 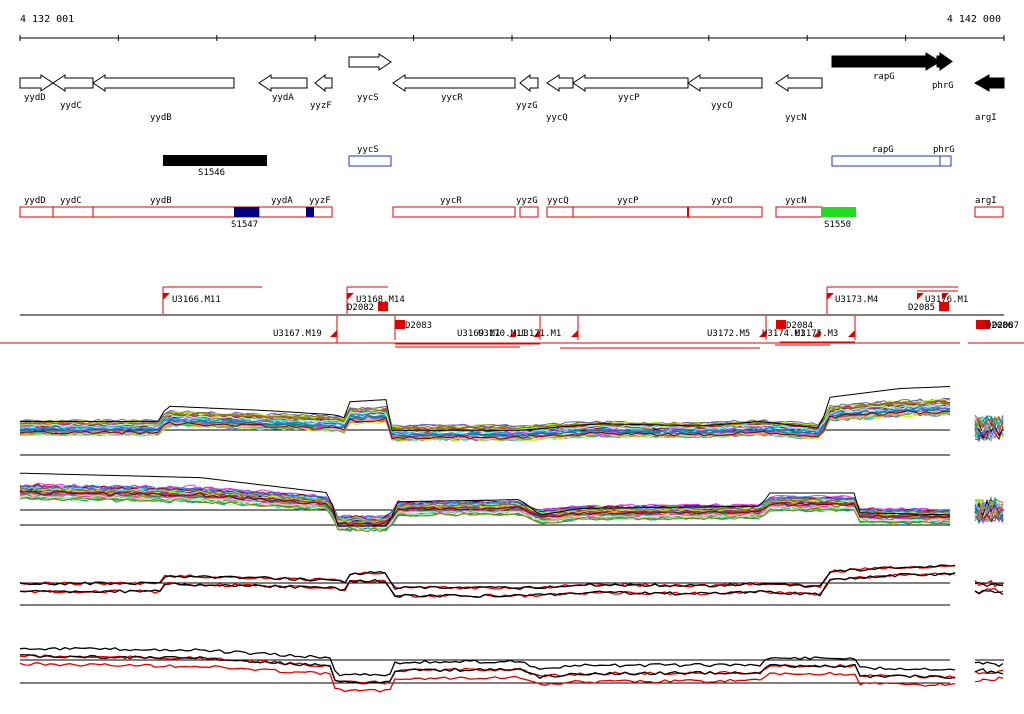 I want to click on ruler-start-label: 4 132 001, so click(x=47, y=19).